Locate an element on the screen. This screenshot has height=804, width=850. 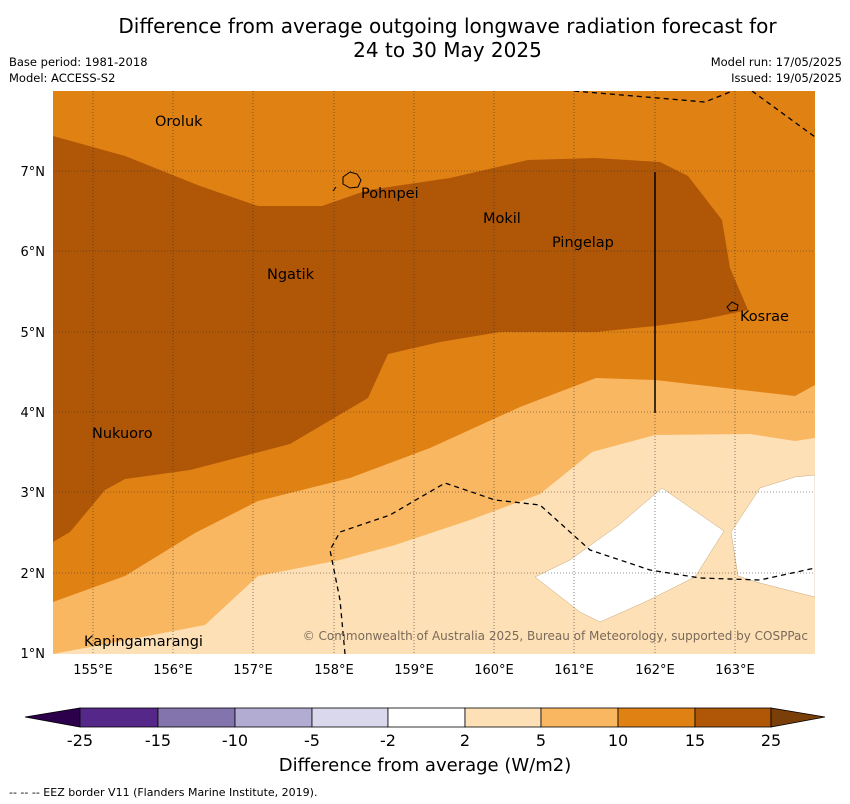
base-period-text: Base period: 1981-2018 is located at coordinates (78, 62).